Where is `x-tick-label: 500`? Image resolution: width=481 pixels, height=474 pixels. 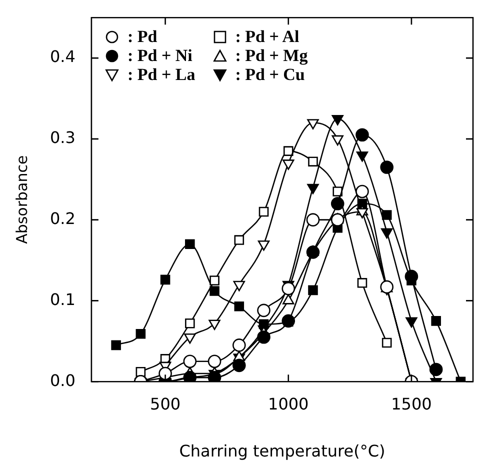
x-tick-label: 500 is located at coordinates (165, 404).